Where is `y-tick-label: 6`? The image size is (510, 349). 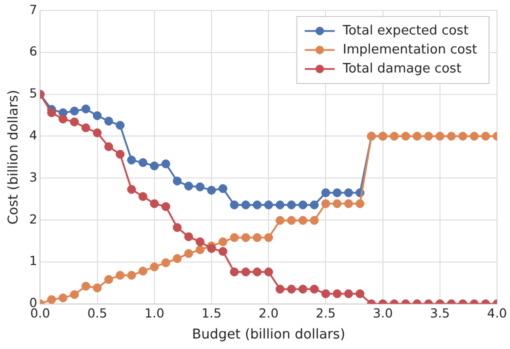
y-tick-label: 6 is located at coordinates (33, 51).